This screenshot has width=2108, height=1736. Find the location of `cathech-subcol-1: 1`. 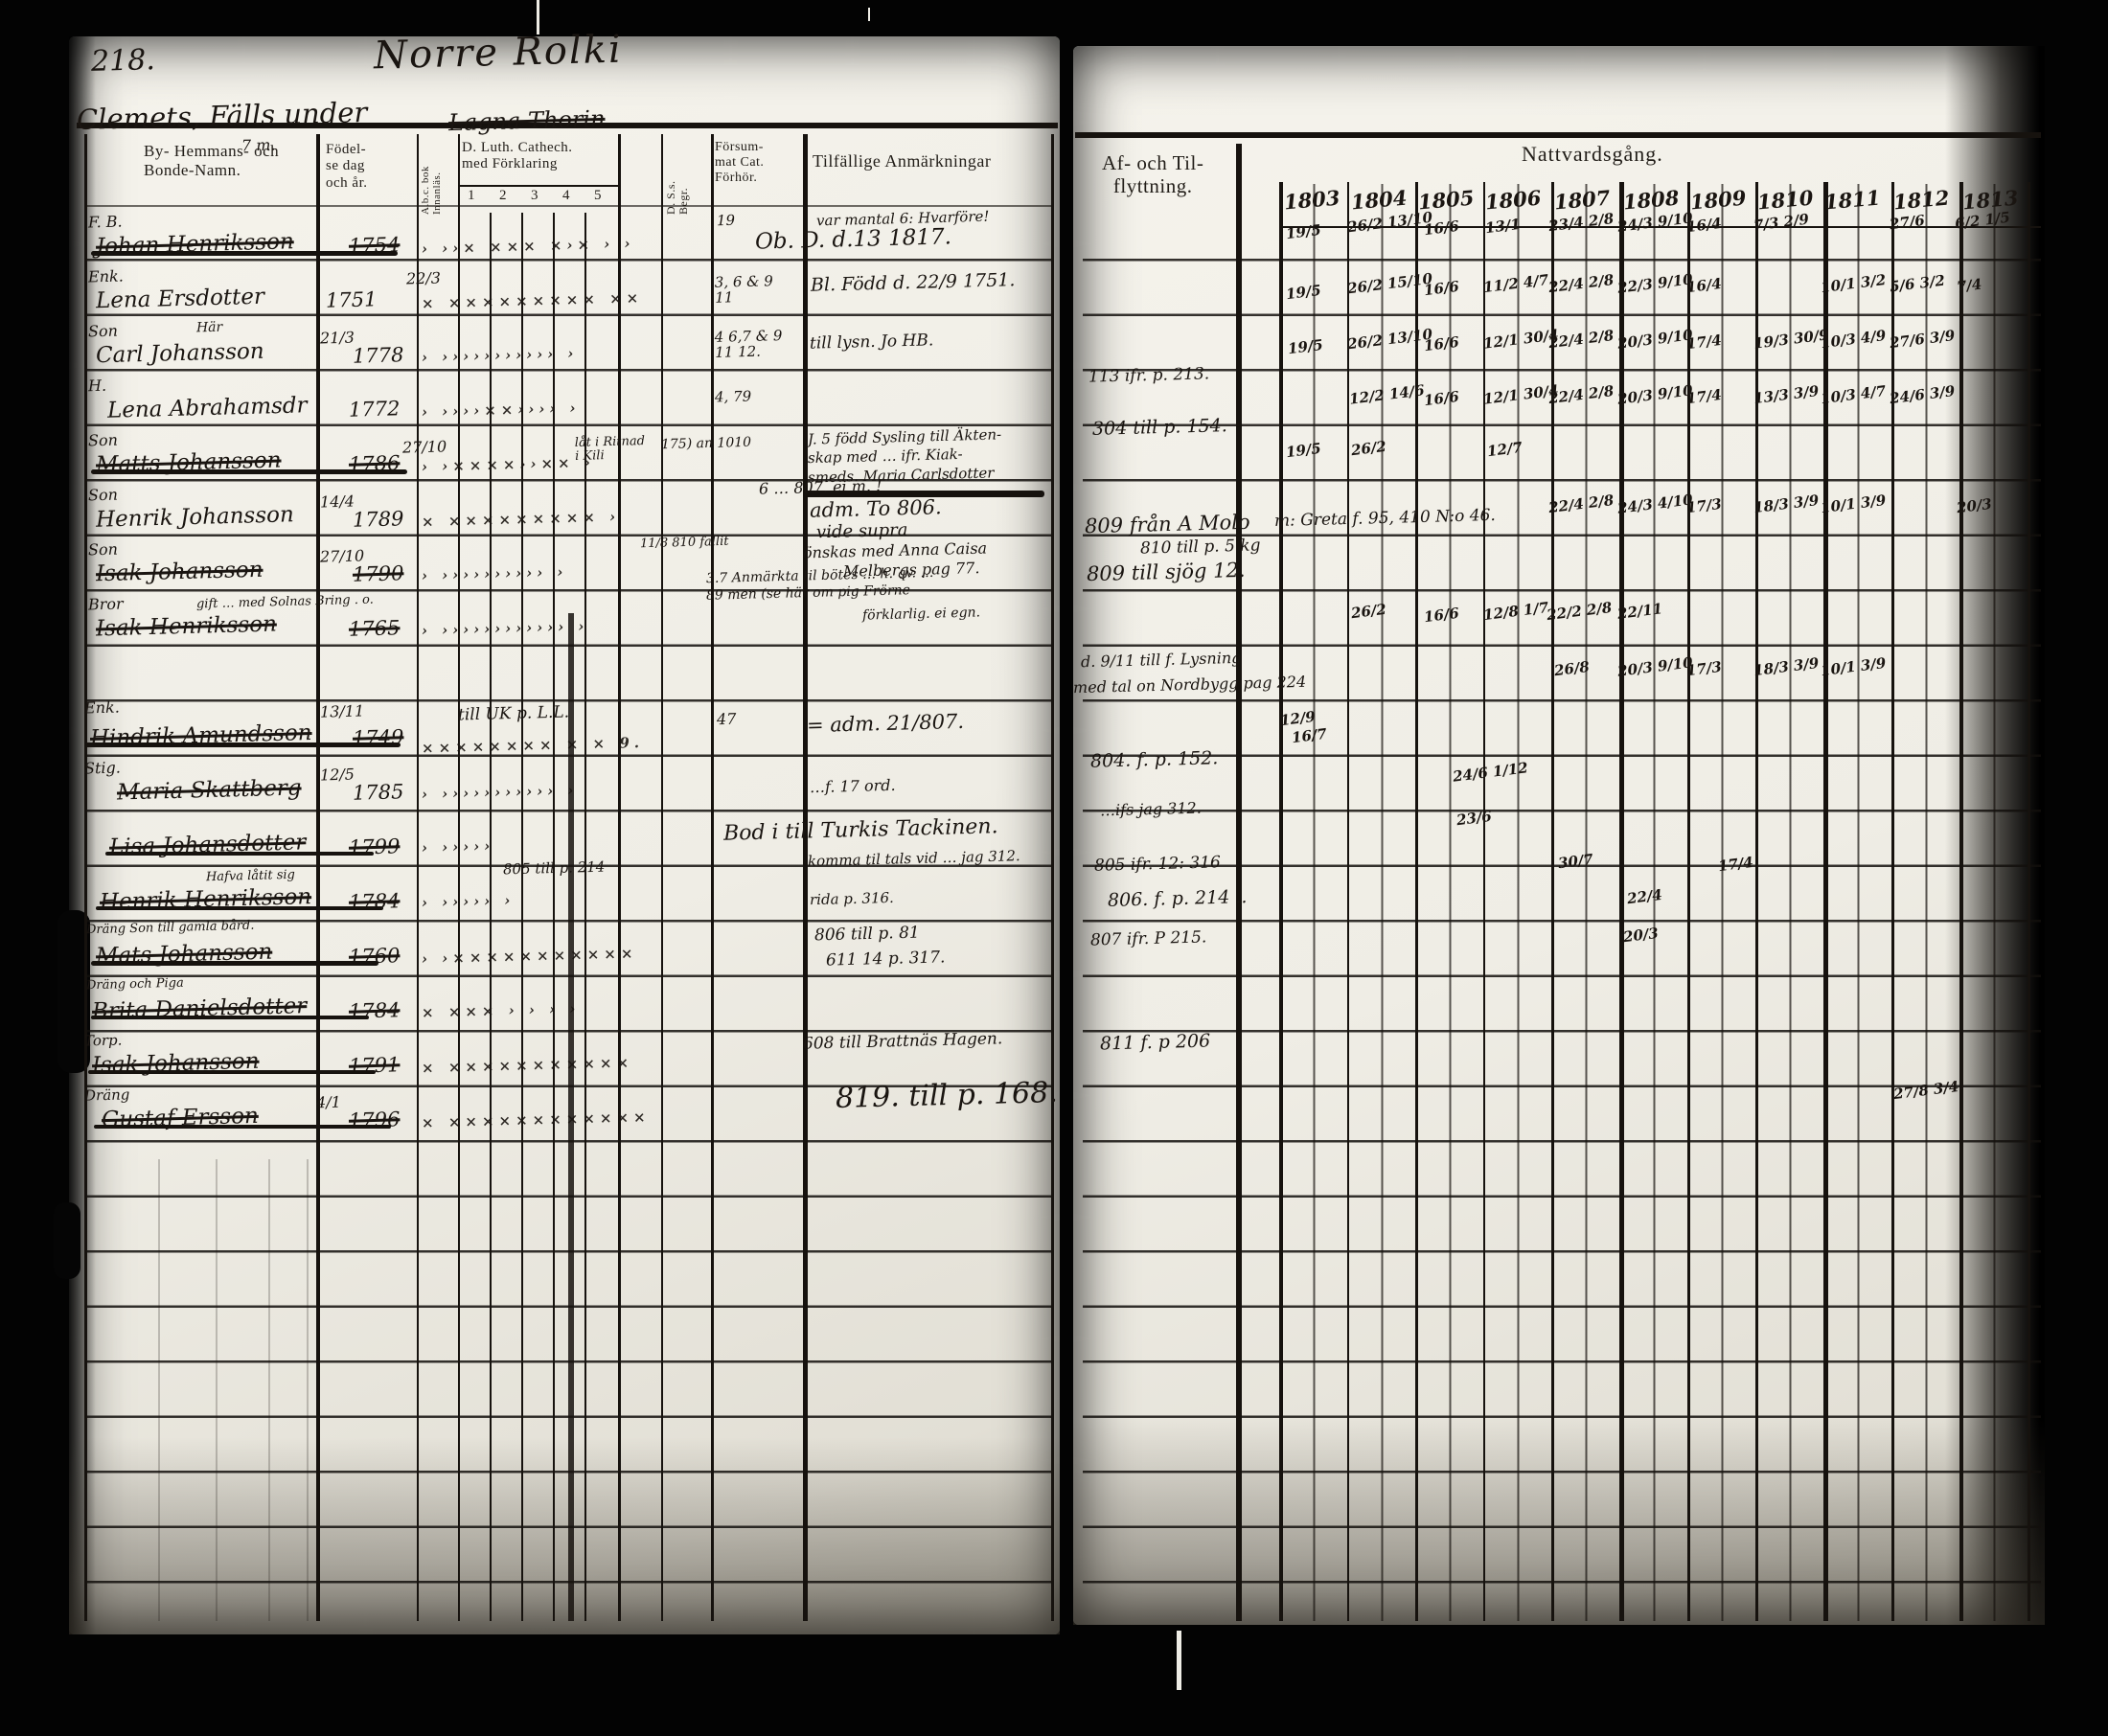

cathech-subcol-1: 1 is located at coordinates (471, 196).